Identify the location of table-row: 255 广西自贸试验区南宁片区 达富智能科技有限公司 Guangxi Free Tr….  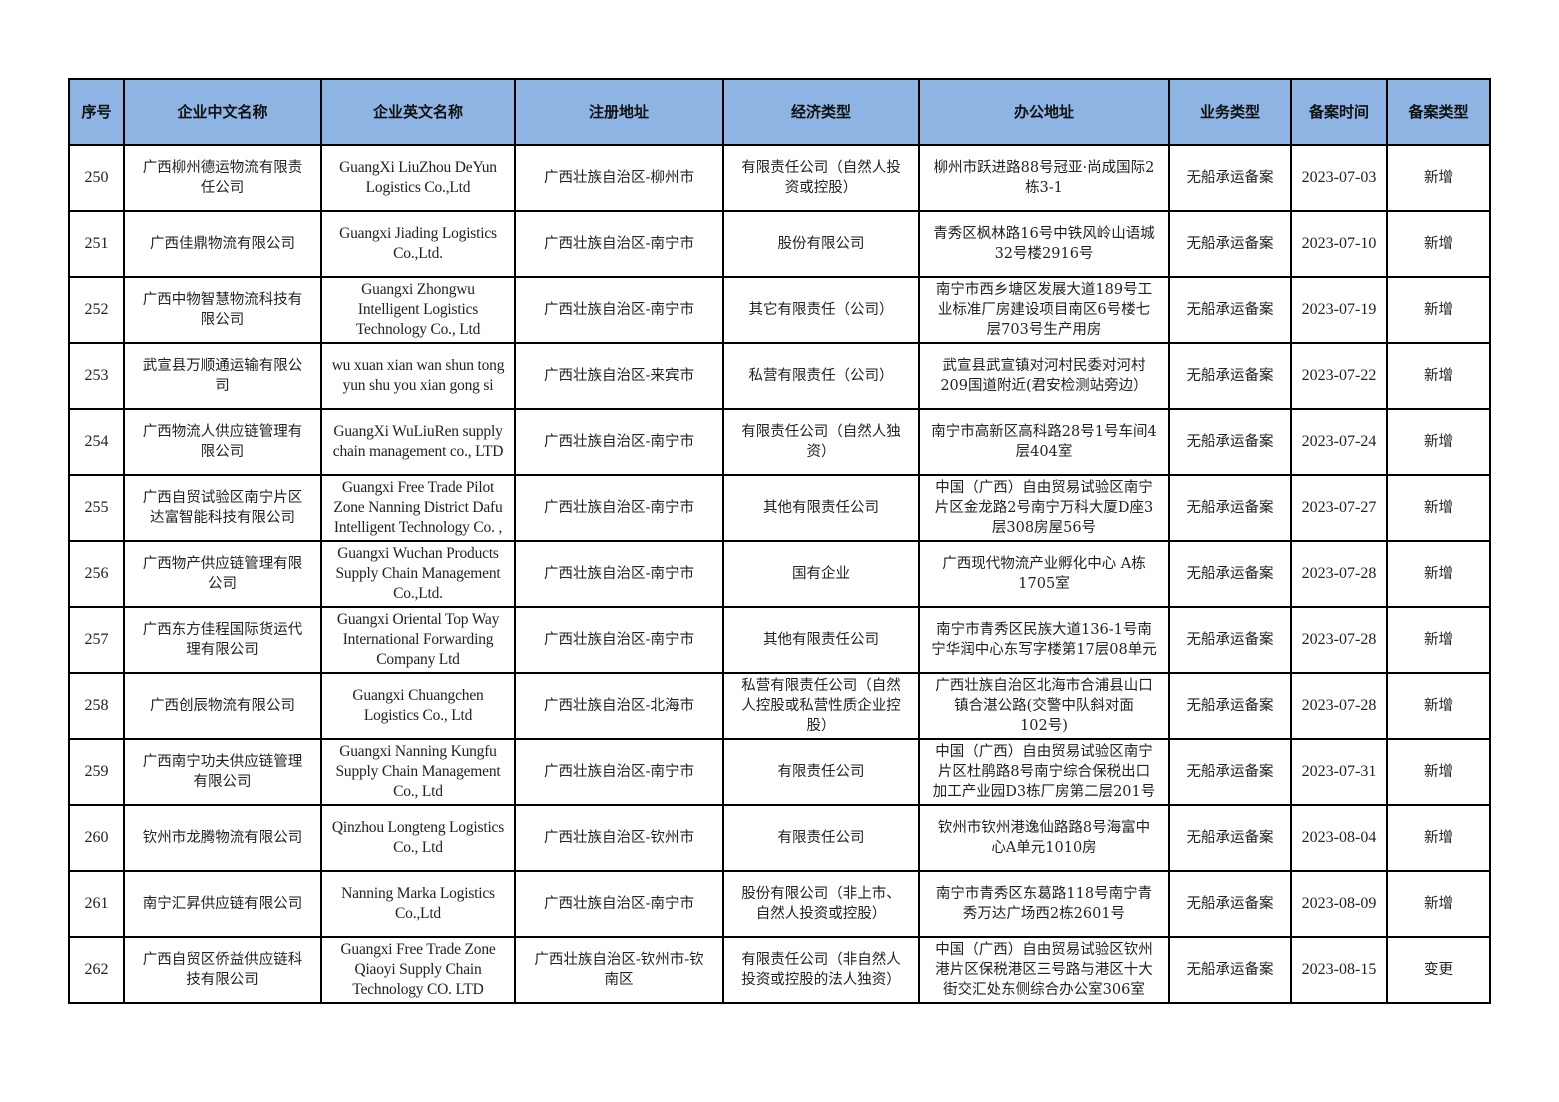
(779, 508).